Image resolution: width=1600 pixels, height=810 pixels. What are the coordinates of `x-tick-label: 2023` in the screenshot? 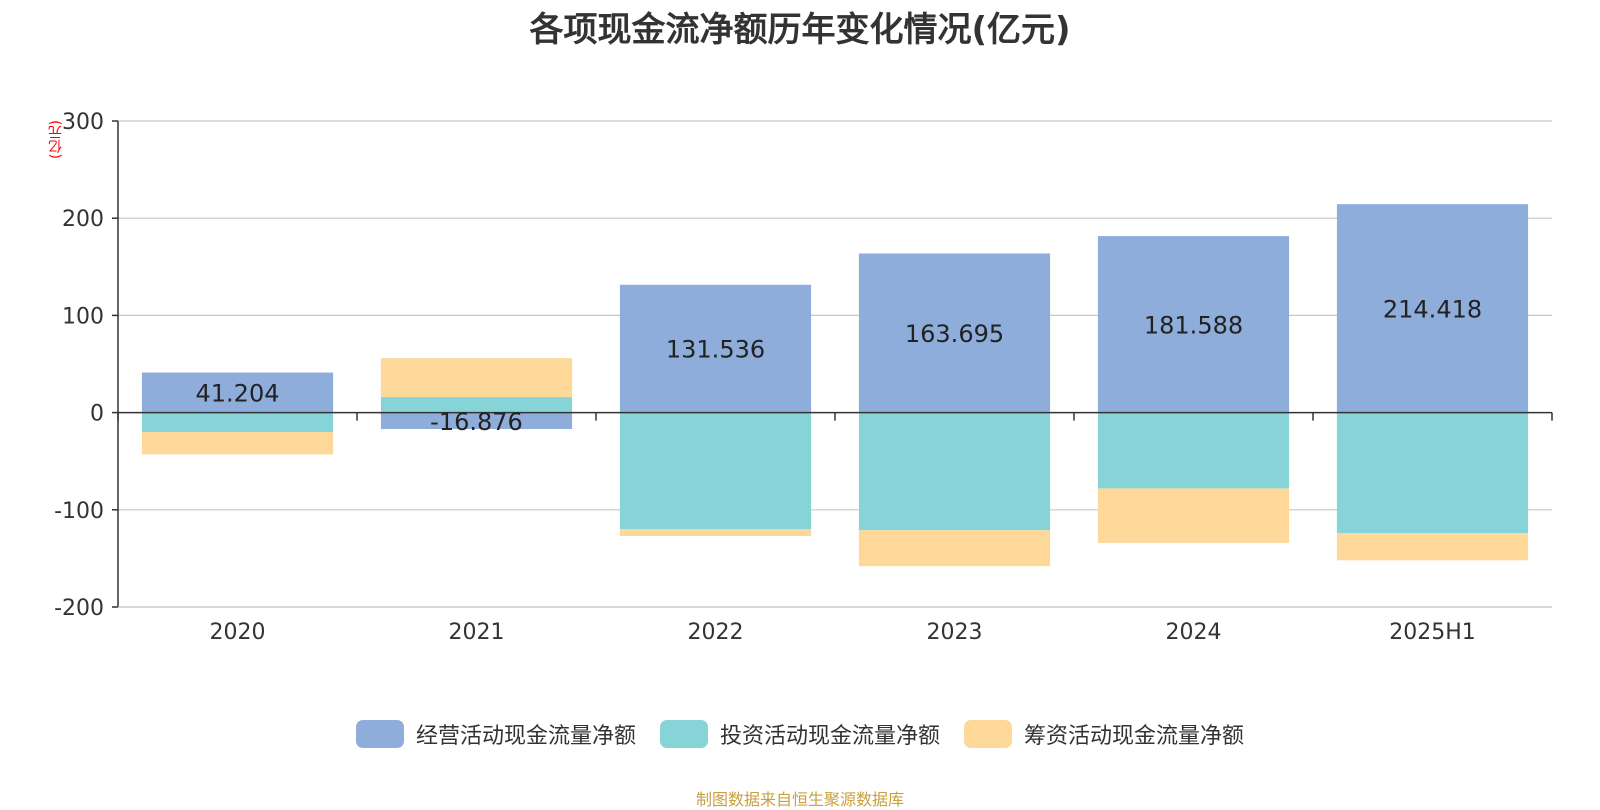 It's located at (955, 632).